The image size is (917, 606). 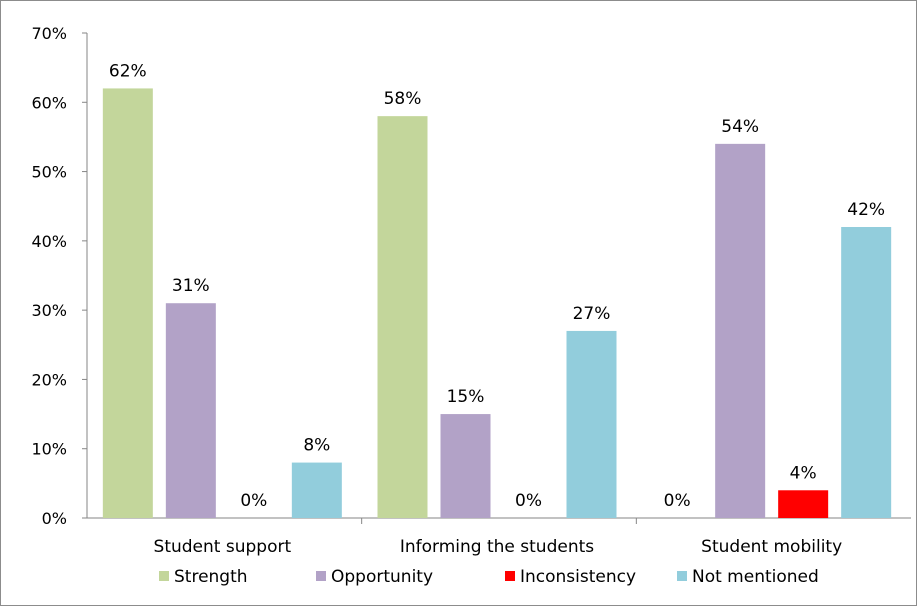 I want to click on data-label: 15%, so click(x=466, y=397).